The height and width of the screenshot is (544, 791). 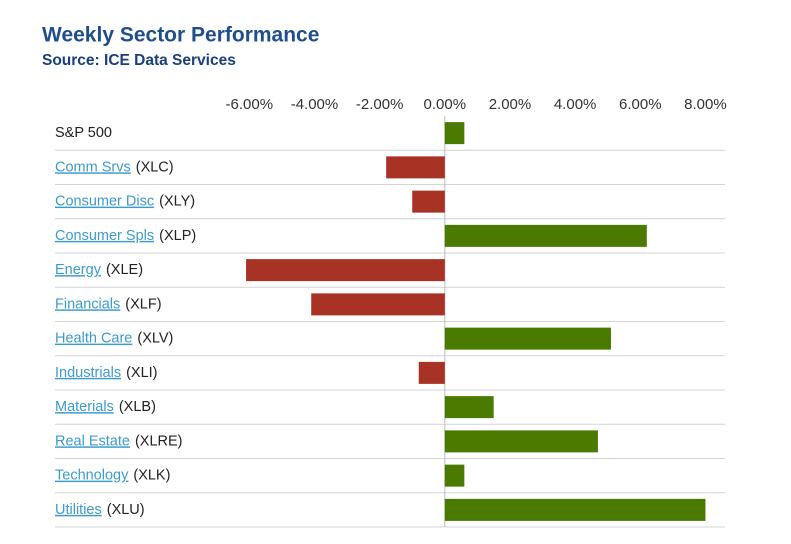 I want to click on category-label: Consumer Disc (XLY), so click(x=125, y=201).